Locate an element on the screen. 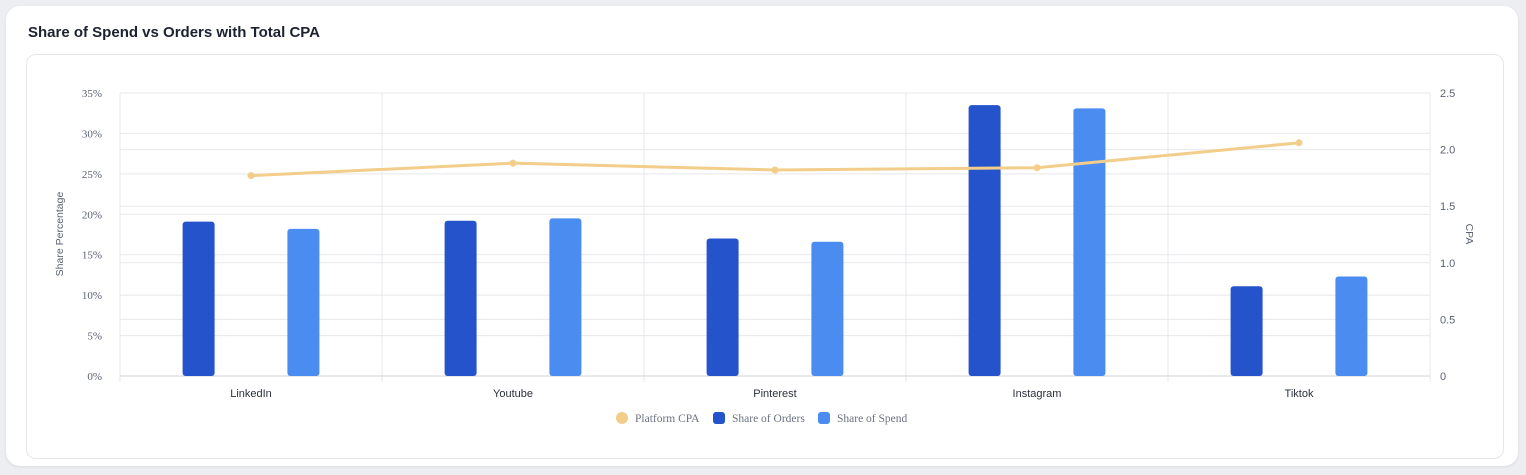  cpa-line is located at coordinates (775, 159).